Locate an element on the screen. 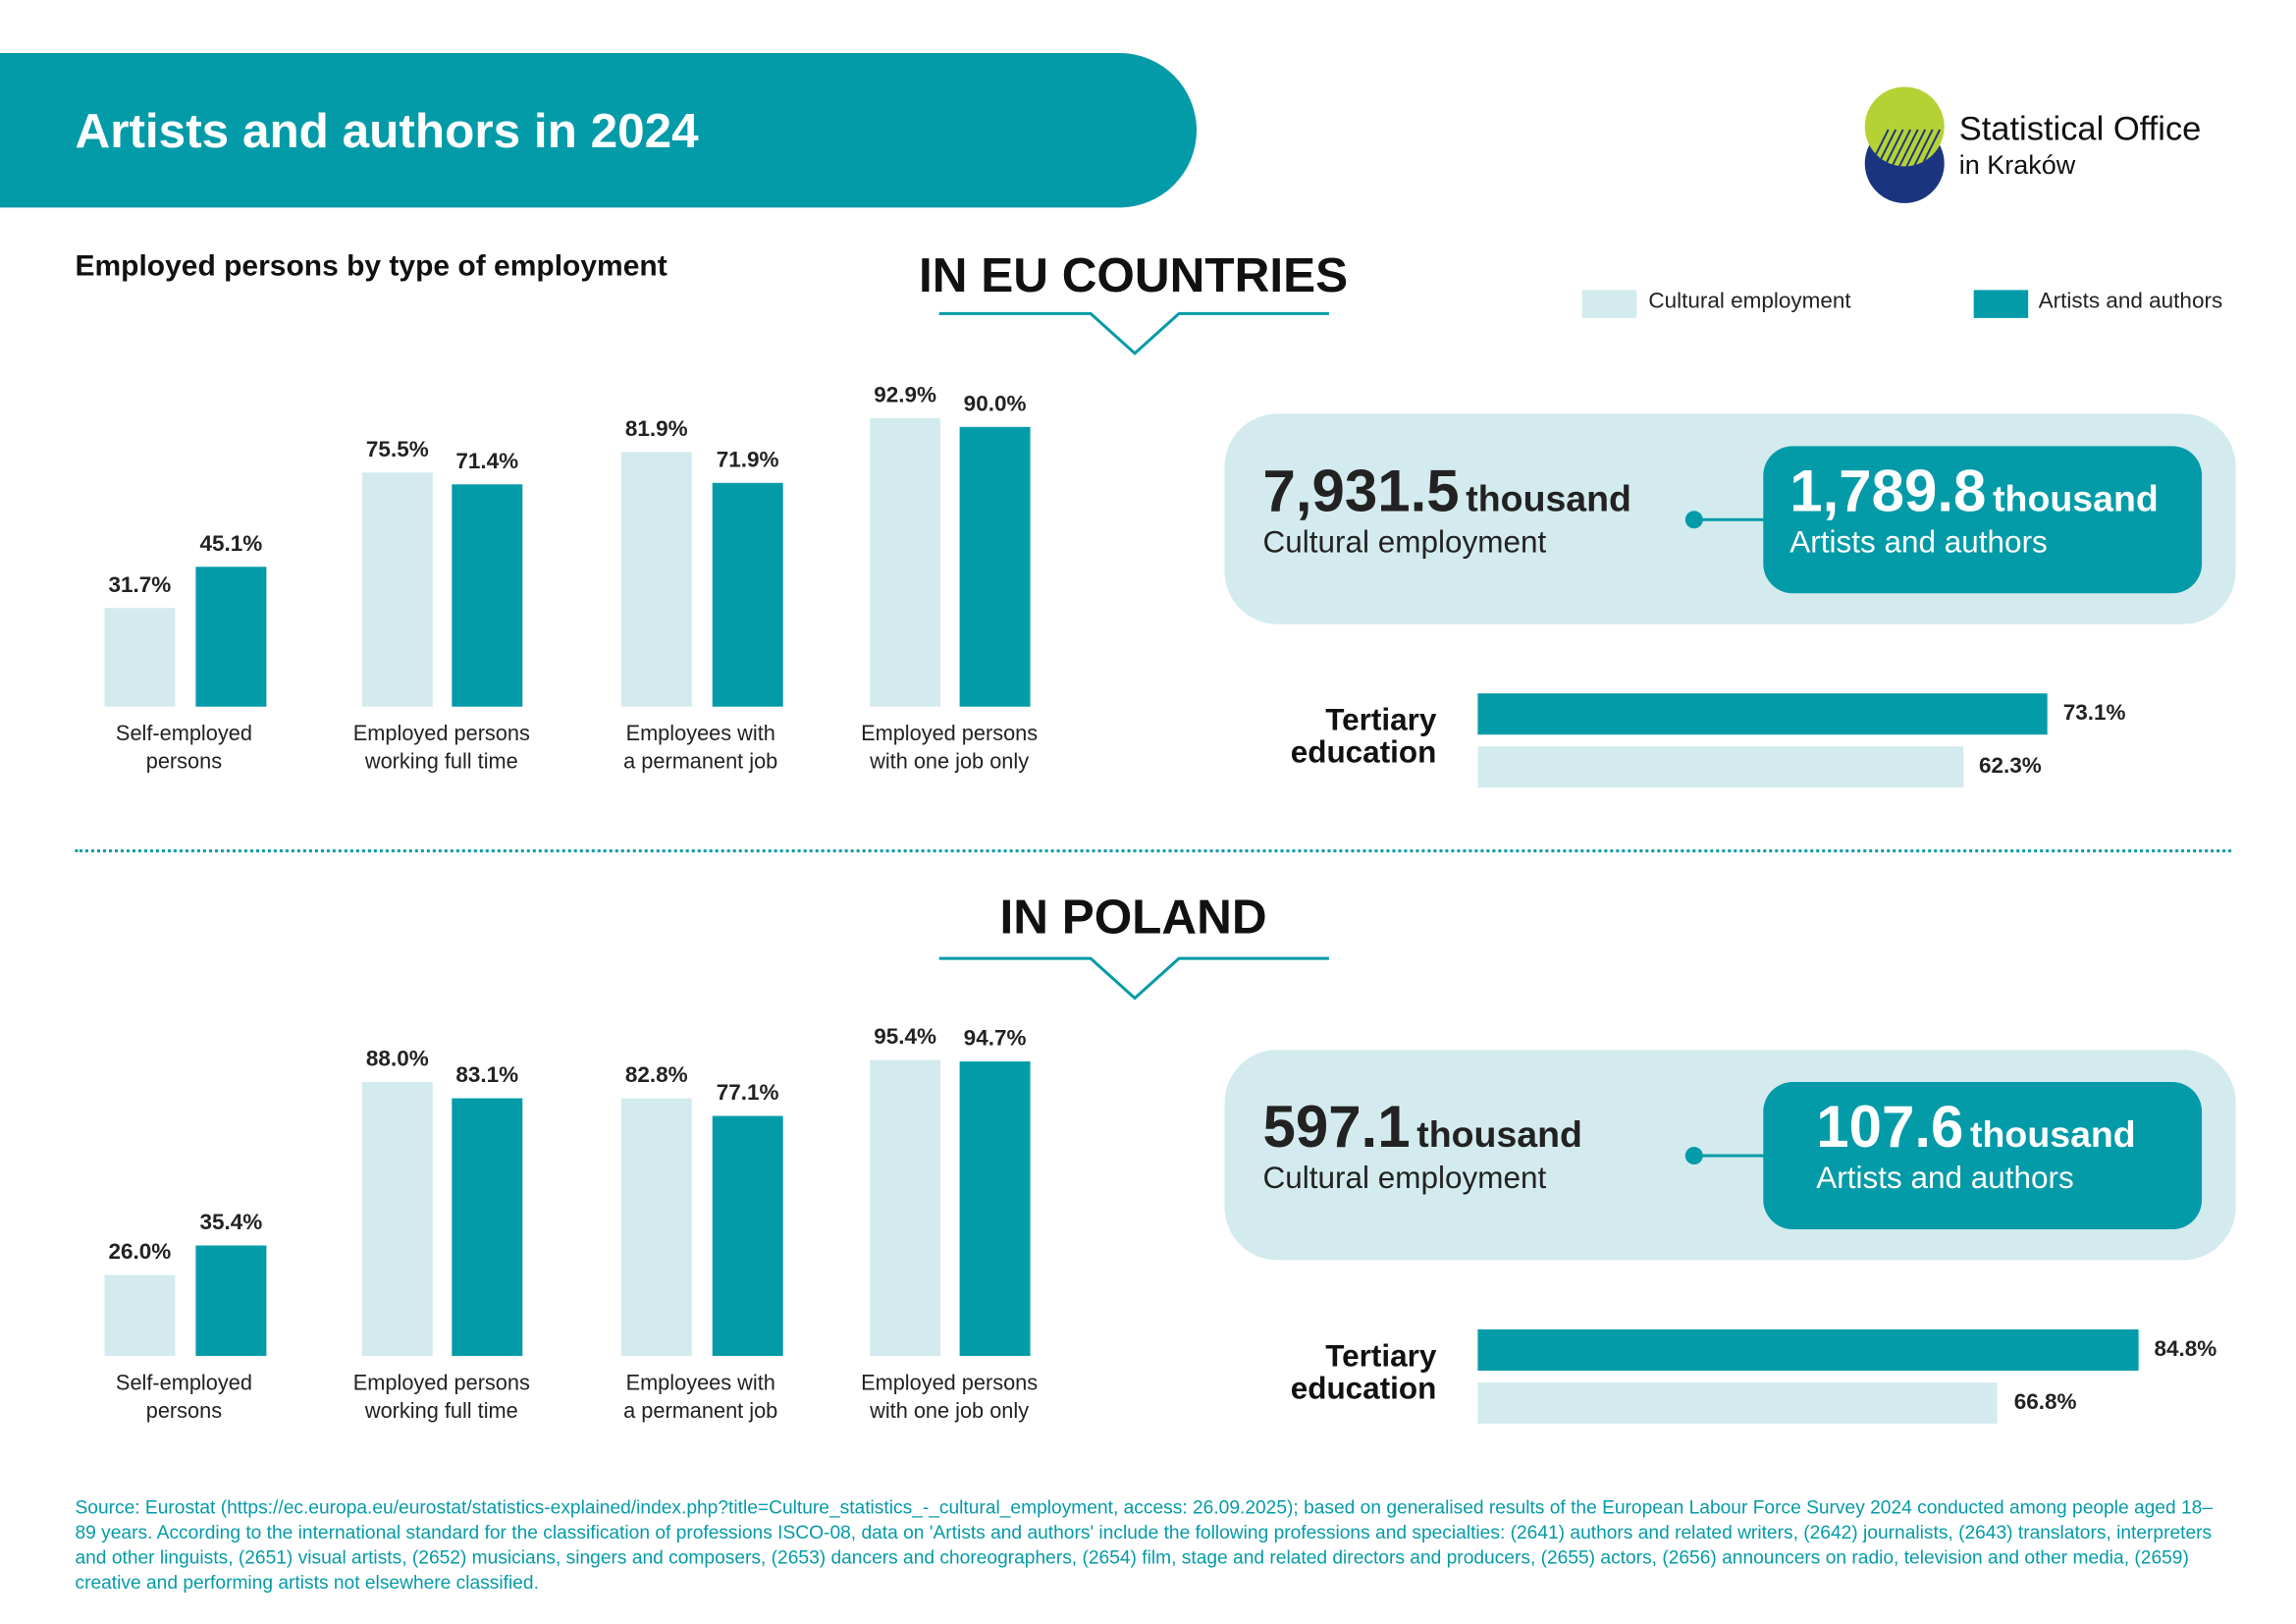 The height and width of the screenshot is (1624, 2296). logo-circles-icon is located at coordinates (1904, 144).